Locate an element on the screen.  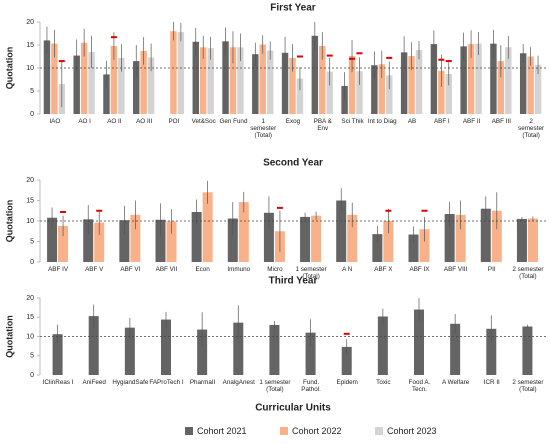
panel-title: Third Year is located at coordinates (293, 281).